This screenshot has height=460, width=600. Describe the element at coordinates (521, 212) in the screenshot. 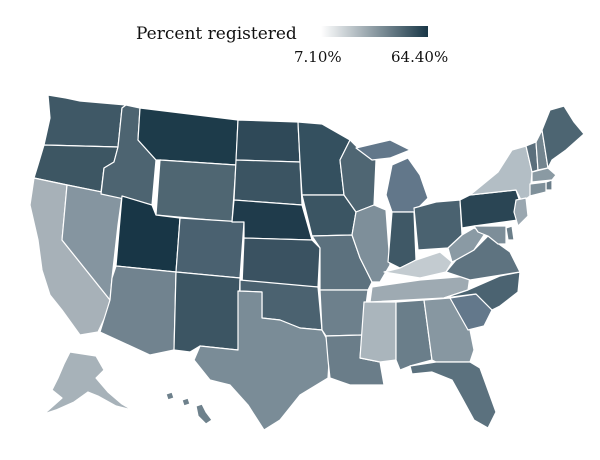

I see `state-new-jersey: New Jersey` at that location.